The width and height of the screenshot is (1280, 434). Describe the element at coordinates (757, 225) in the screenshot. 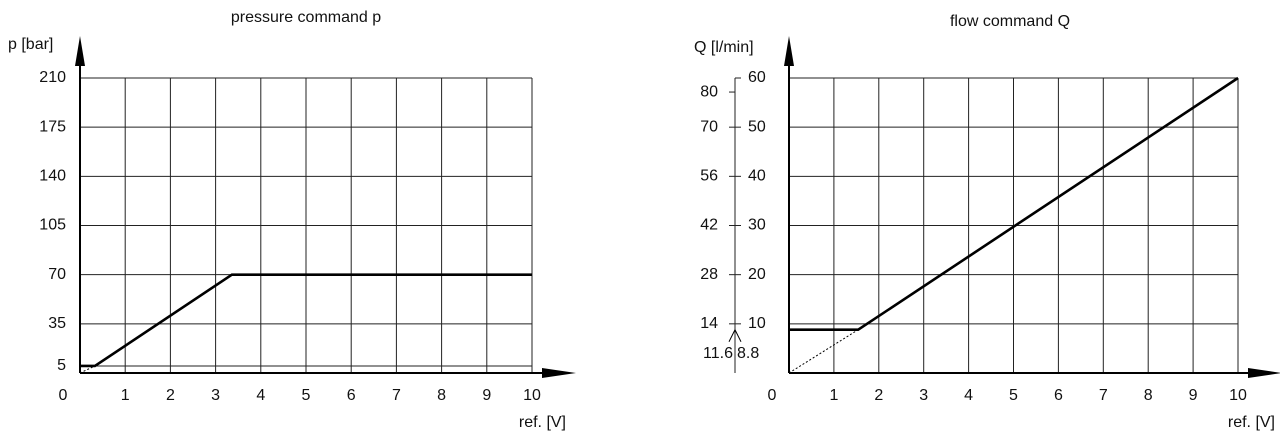

I see `y-tick-label: 30` at that location.